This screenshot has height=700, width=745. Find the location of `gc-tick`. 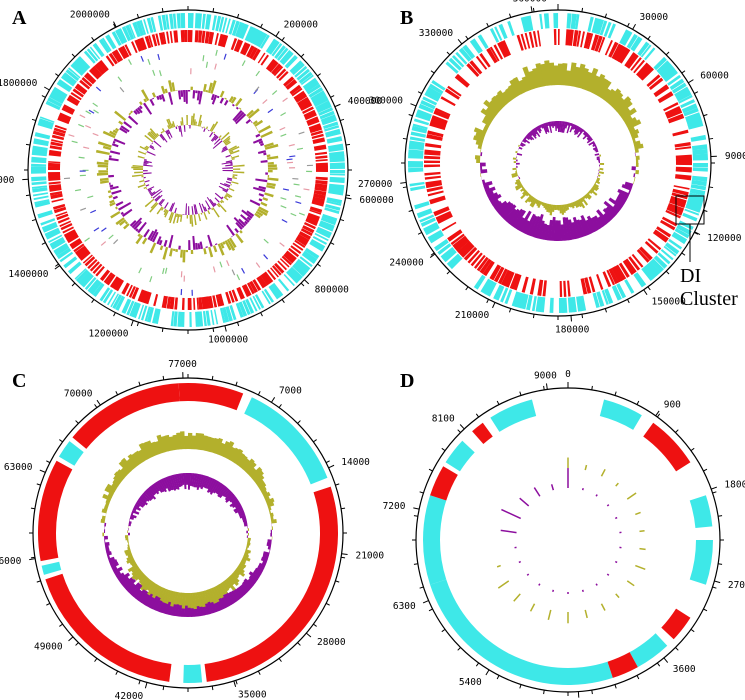

gc-tick is located at coordinates (642, 549).